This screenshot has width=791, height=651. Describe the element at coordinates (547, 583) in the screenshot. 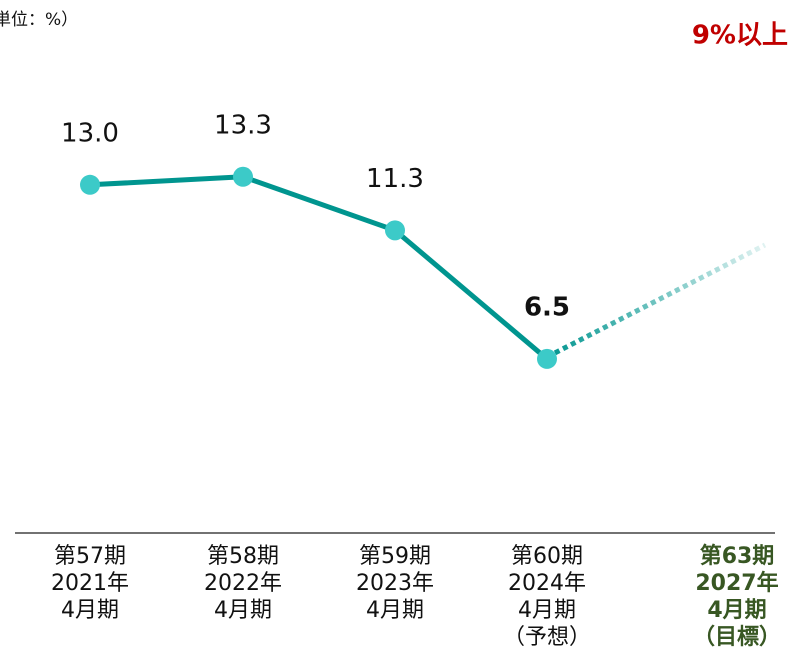

I see `x-tick-label: 2024年` at that location.